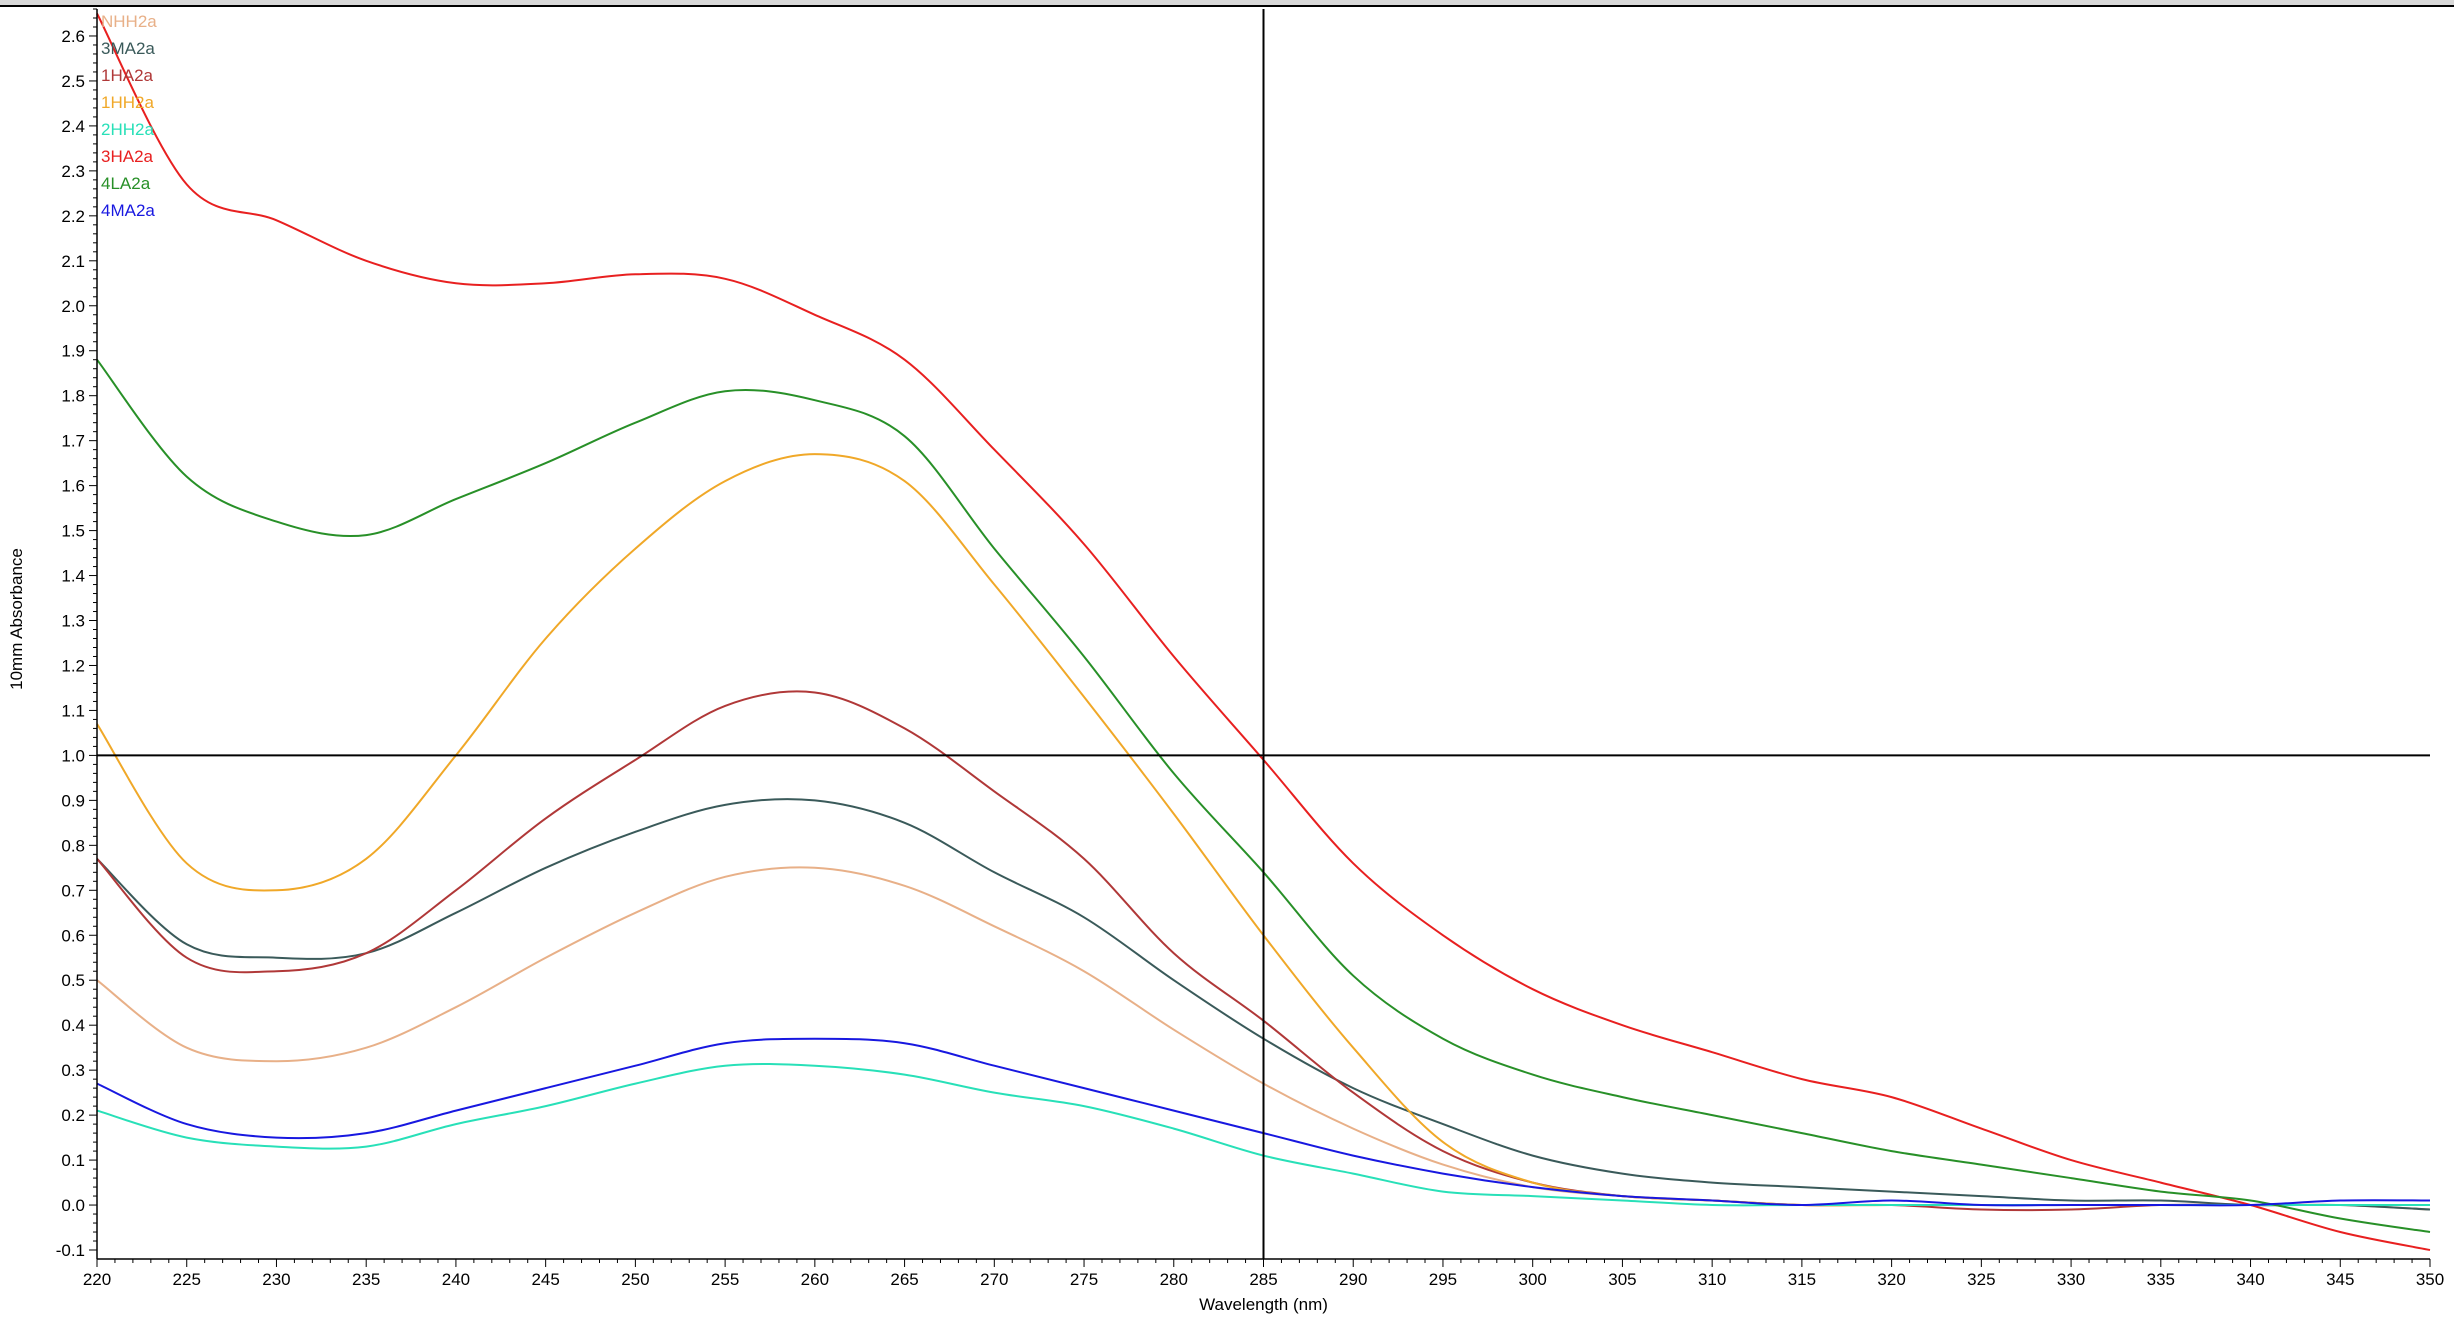 This screenshot has height=1320, width=2454. Describe the element at coordinates (2161, 1279) in the screenshot. I see `x-tick-label: 335` at that location.